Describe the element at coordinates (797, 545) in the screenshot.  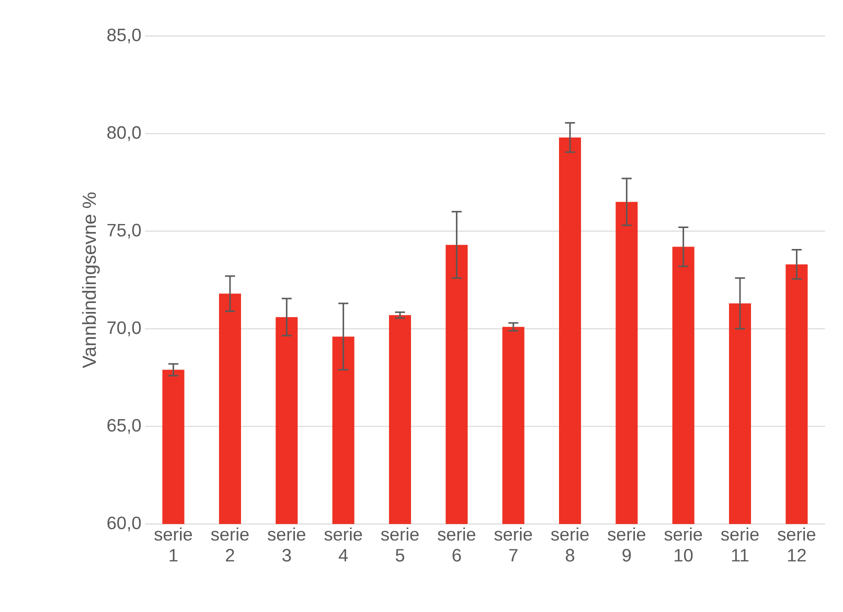
I see `x-tick-label: serie 12` at that location.